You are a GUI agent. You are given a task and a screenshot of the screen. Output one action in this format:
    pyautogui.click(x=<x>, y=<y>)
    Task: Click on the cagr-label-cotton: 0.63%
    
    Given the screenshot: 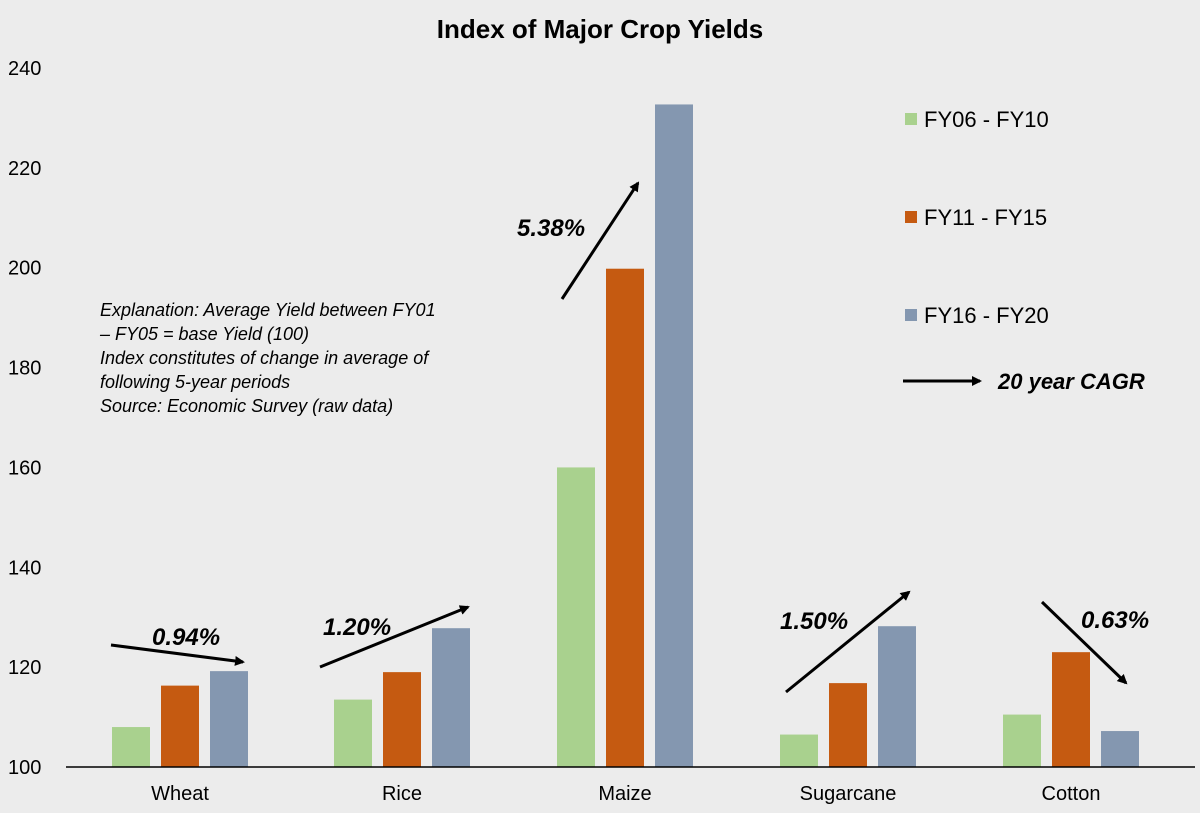 What is the action you would take?
    pyautogui.click(x=1115, y=620)
    